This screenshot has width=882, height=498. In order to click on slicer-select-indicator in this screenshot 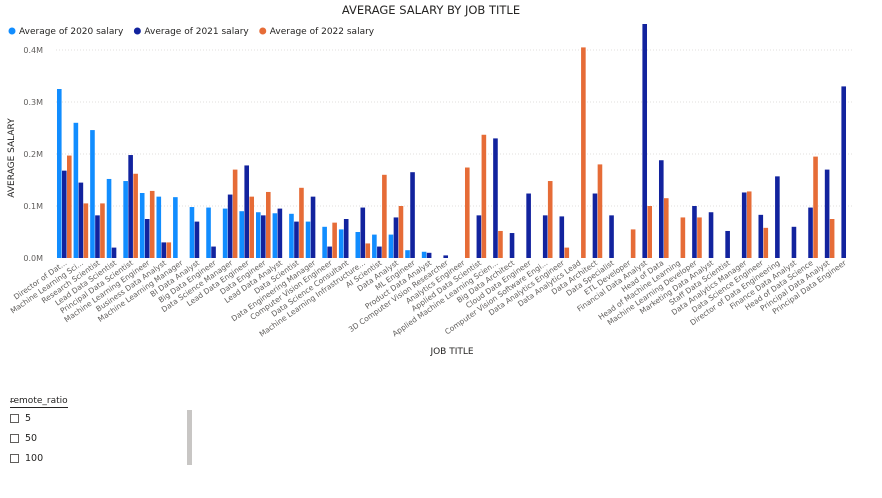, I will do `click(12, 401)`.